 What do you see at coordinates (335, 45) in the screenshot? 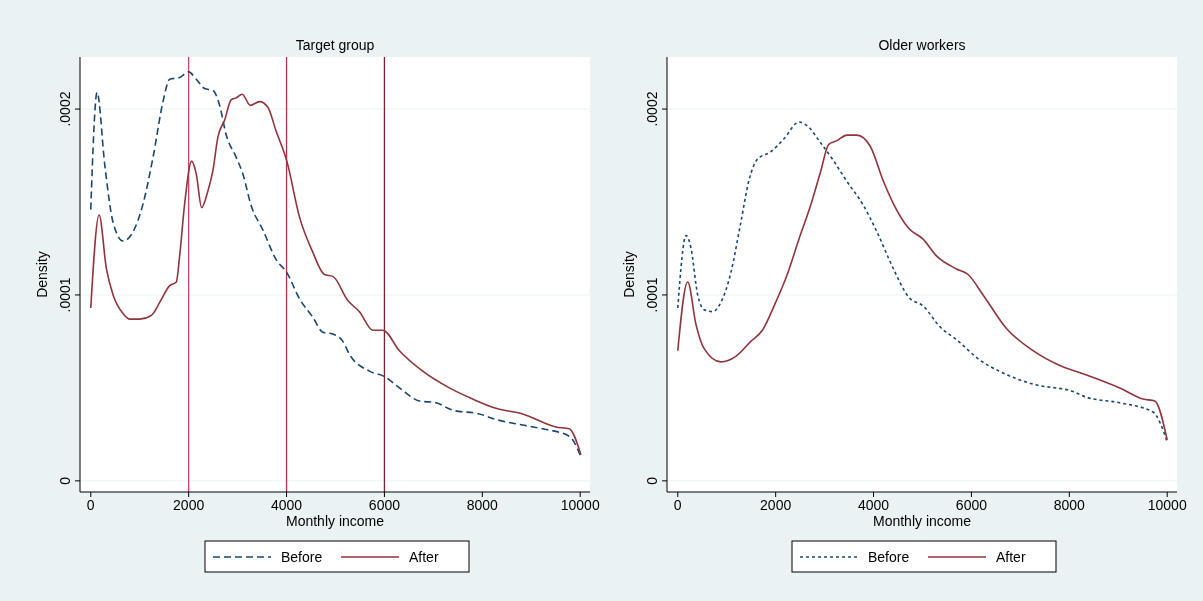
I see `chart-title: Target group` at bounding box center [335, 45].